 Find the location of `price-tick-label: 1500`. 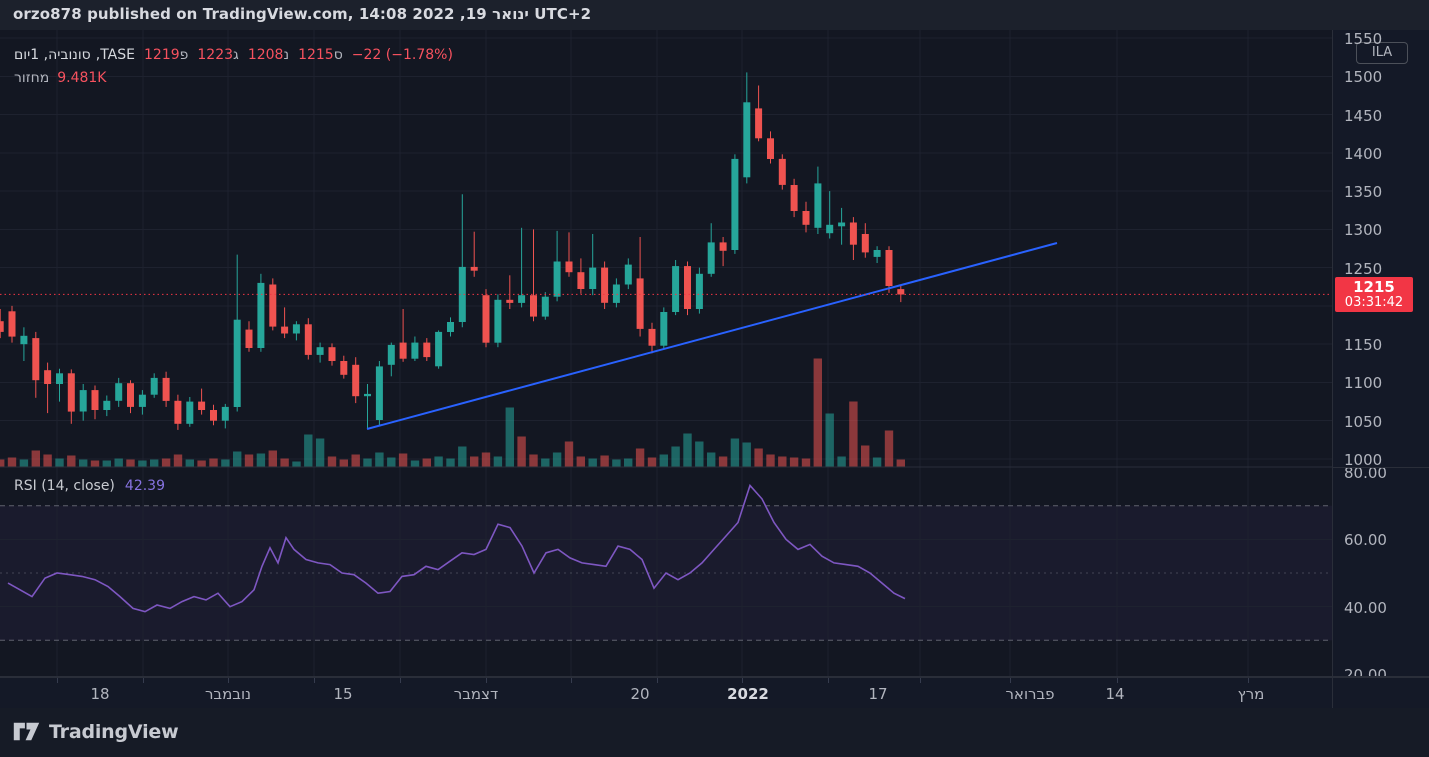

price-tick-label: 1500 is located at coordinates (1363, 77).